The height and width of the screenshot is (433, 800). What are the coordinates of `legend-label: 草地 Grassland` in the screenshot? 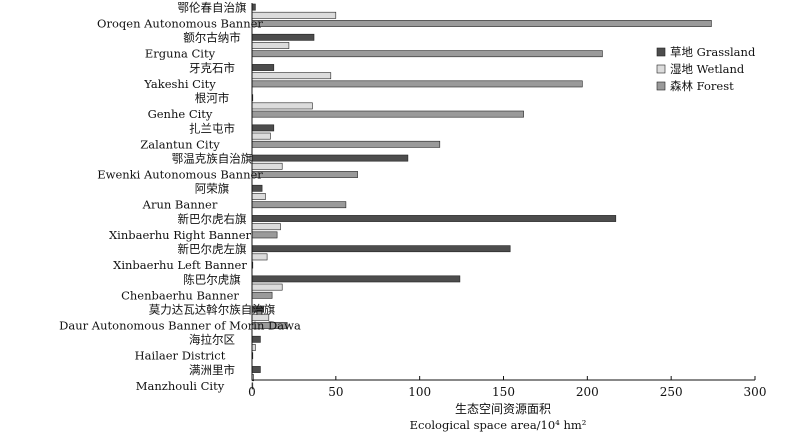 It's located at (713, 52).